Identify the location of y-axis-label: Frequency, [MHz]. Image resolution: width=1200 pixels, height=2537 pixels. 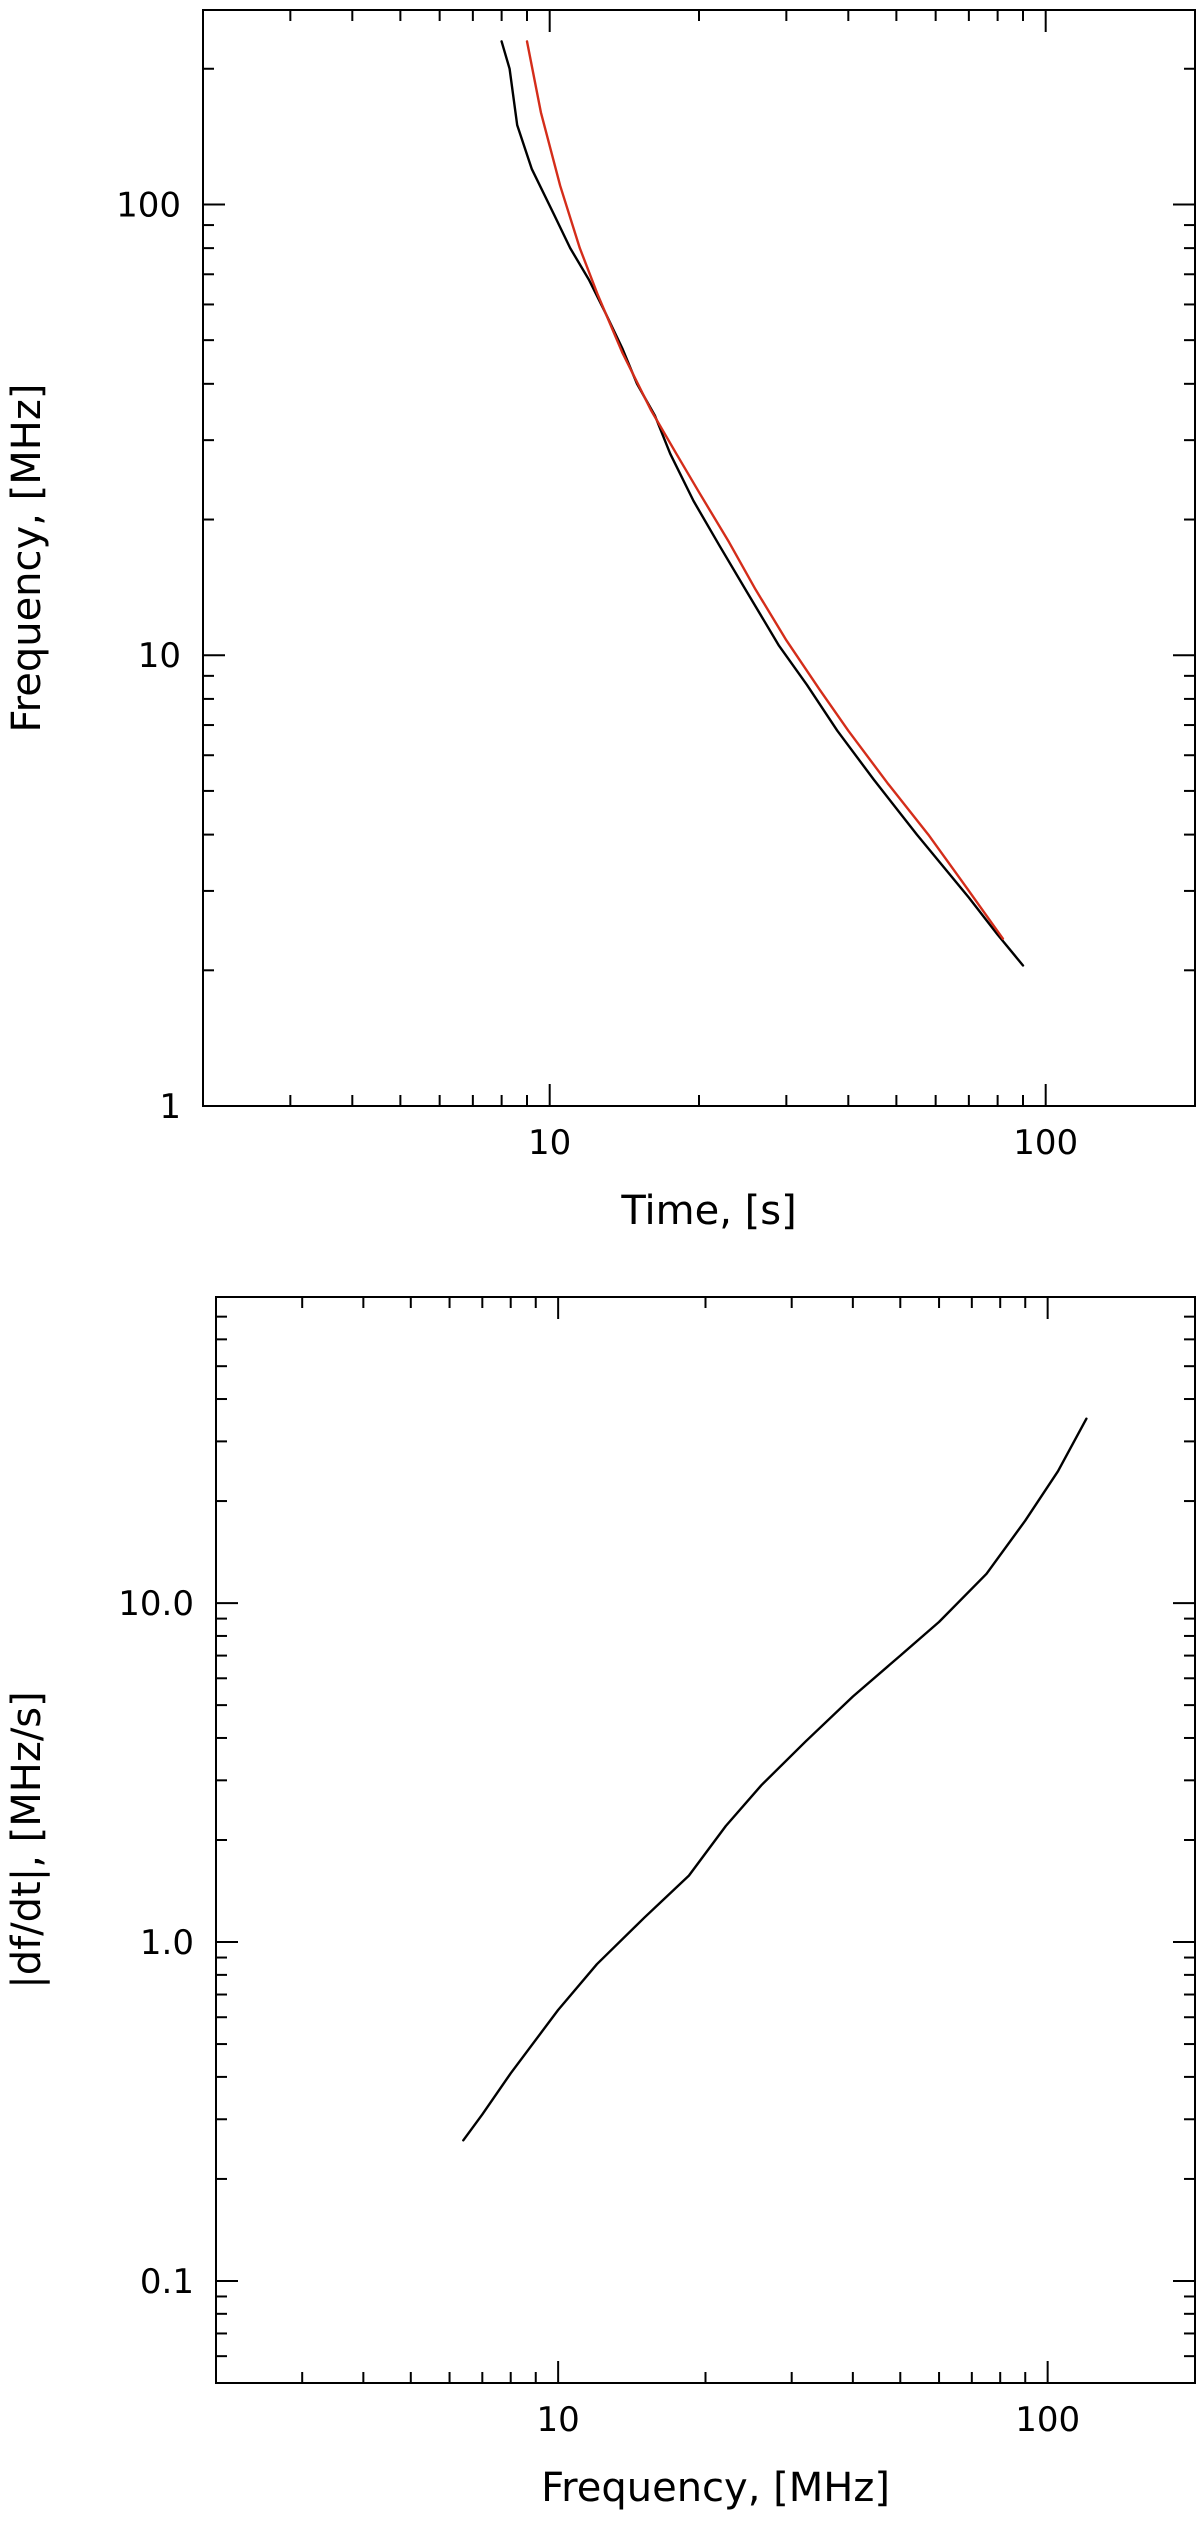
(27, 558).